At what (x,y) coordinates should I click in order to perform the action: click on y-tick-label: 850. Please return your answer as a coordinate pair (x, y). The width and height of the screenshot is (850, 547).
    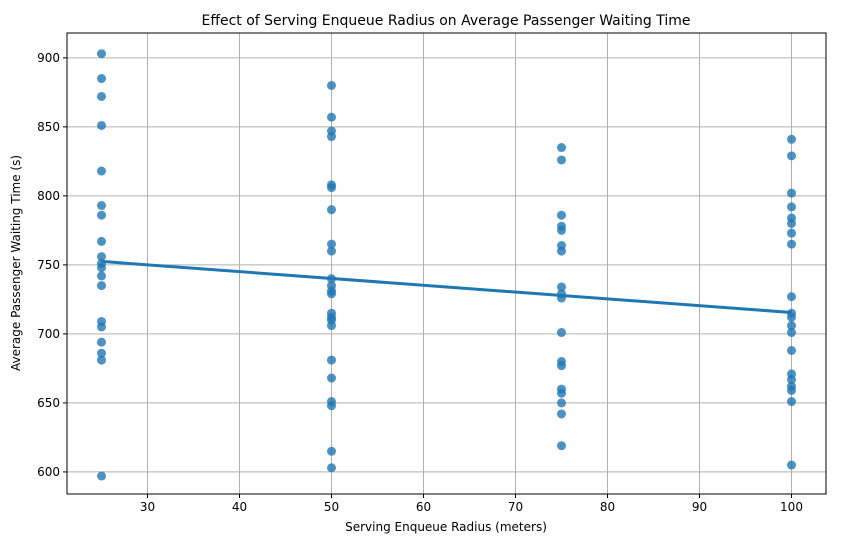
    Looking at the image, I should click on (48, 127).